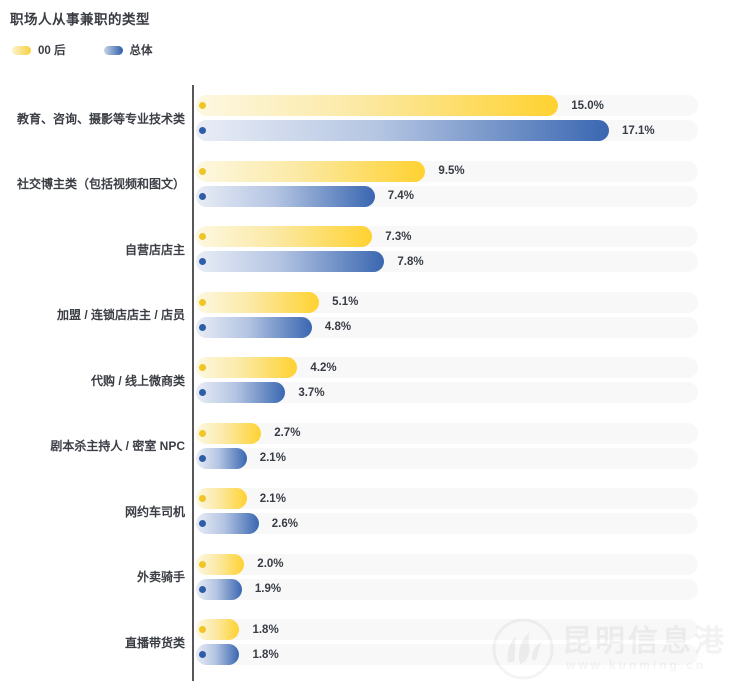  Describe the element at coordinates (141, 51) in the screenshot. I see `legend-label-zongti: 总体` at that location.